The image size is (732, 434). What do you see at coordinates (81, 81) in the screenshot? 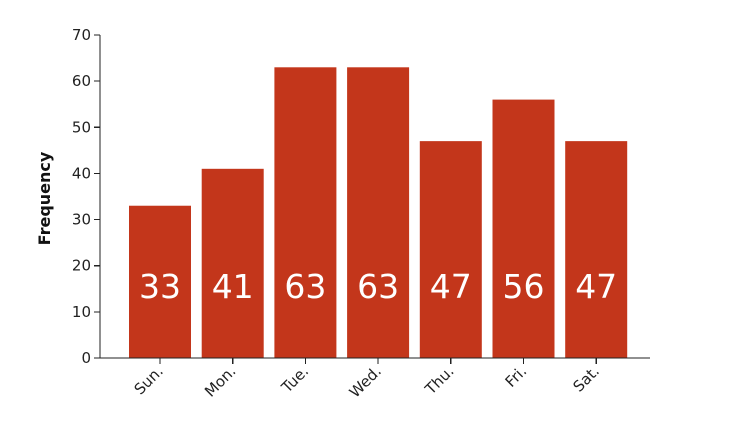
I see `y-tick-label: 60` at bounding box center [81, 81].